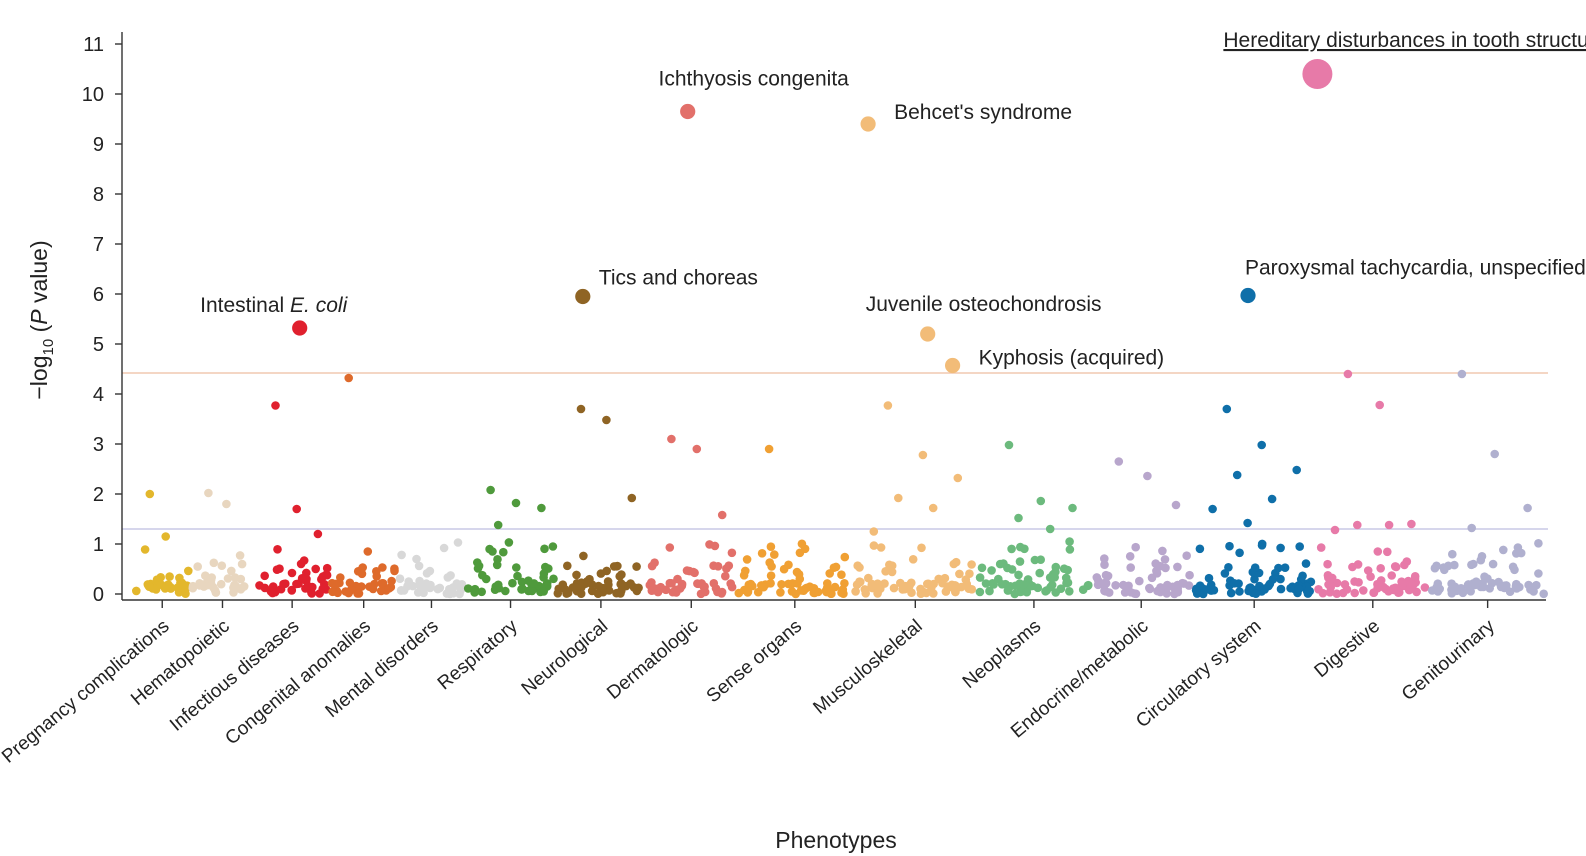 The height and width of the screenshot is (856, 1586). Describe the element at coordinates (1198, 674) in the screenshot. I see `x-tick-label: Circulatory system` at that location.